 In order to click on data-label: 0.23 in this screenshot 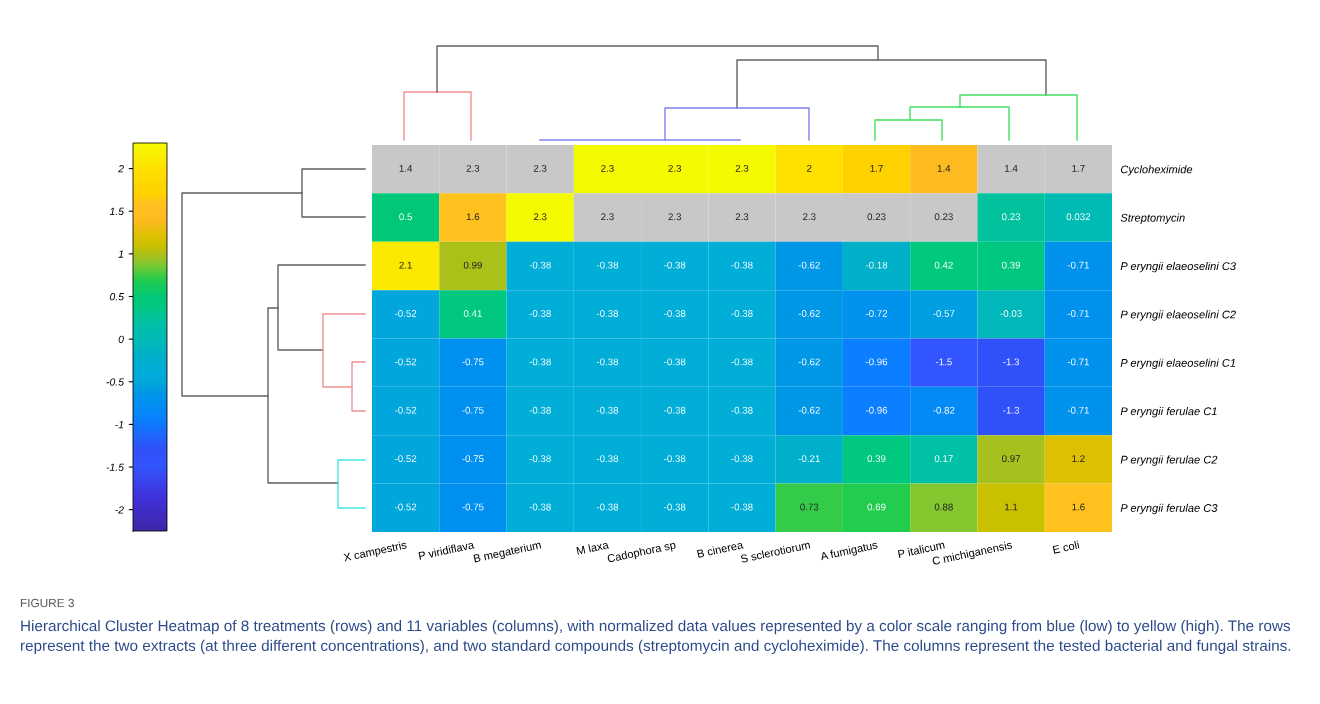, I will do `click(1011, 217)`.